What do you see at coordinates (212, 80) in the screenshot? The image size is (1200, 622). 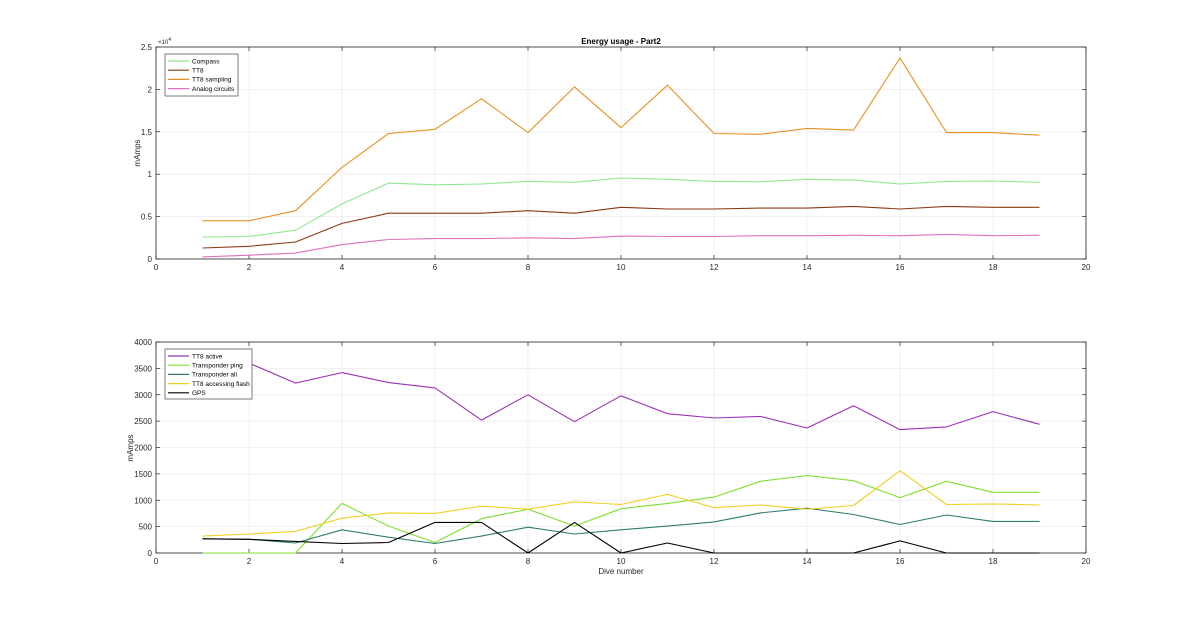 I see `legend-label-tt8-sampling: TT8 sampling` at bounding box center [212, 80].